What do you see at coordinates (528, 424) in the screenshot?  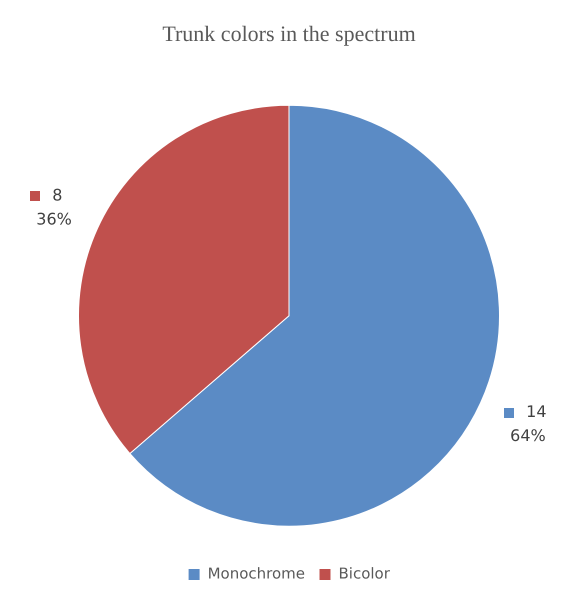 I see `data-label: 14 64%` at bounding box center [528, 424].